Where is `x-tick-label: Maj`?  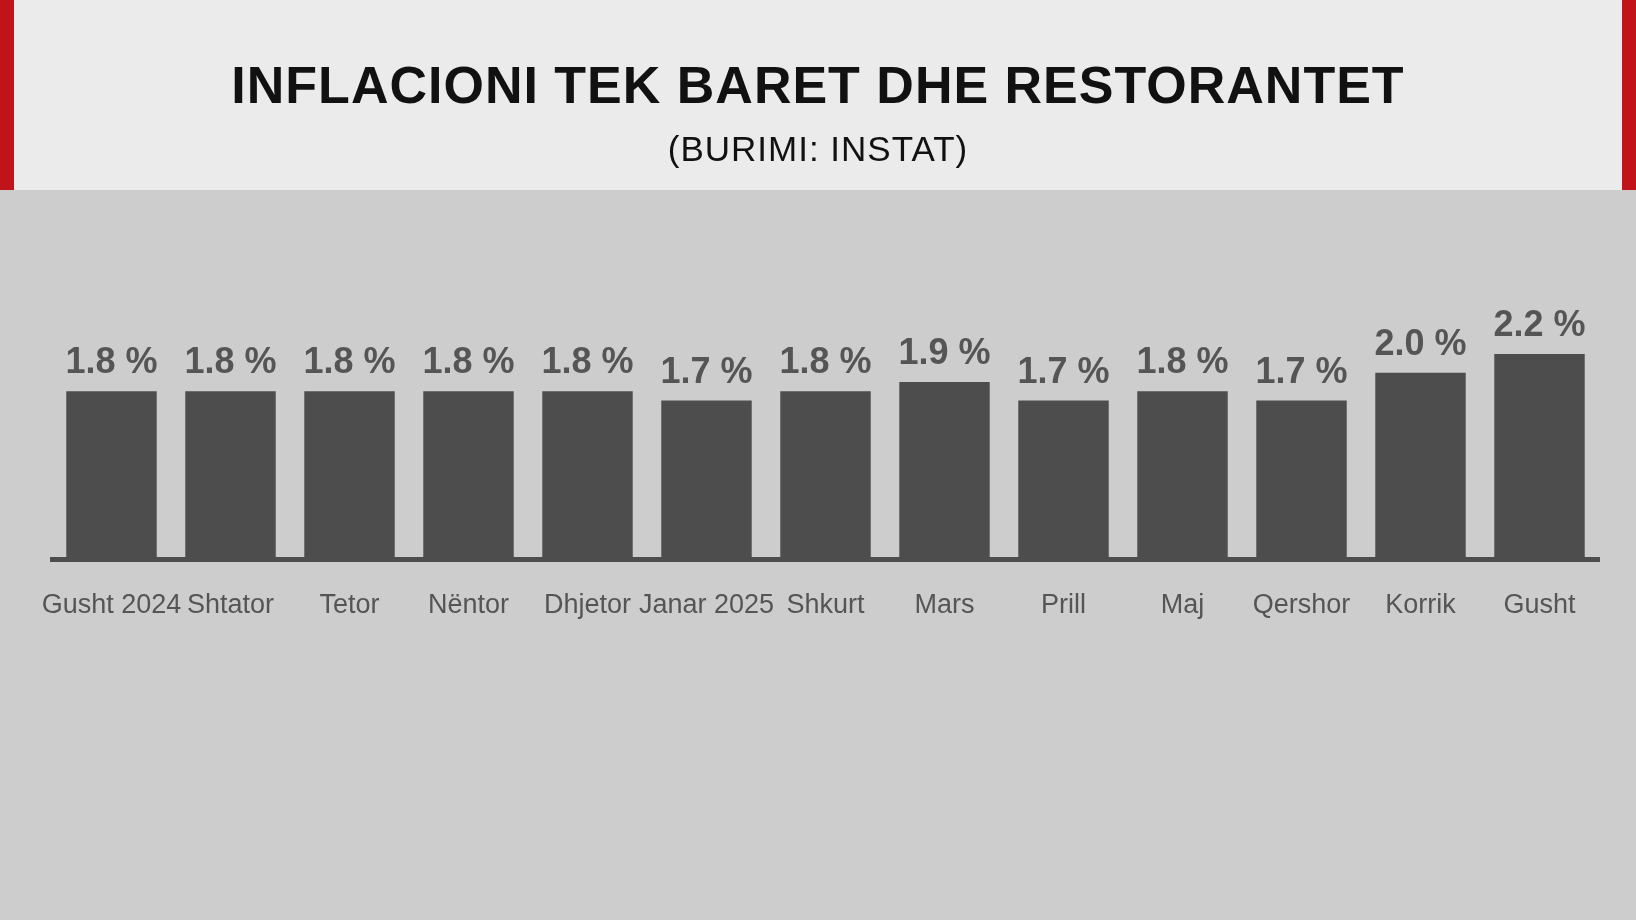
x-tick-label: Maj is located at coordinates (1182, 603).